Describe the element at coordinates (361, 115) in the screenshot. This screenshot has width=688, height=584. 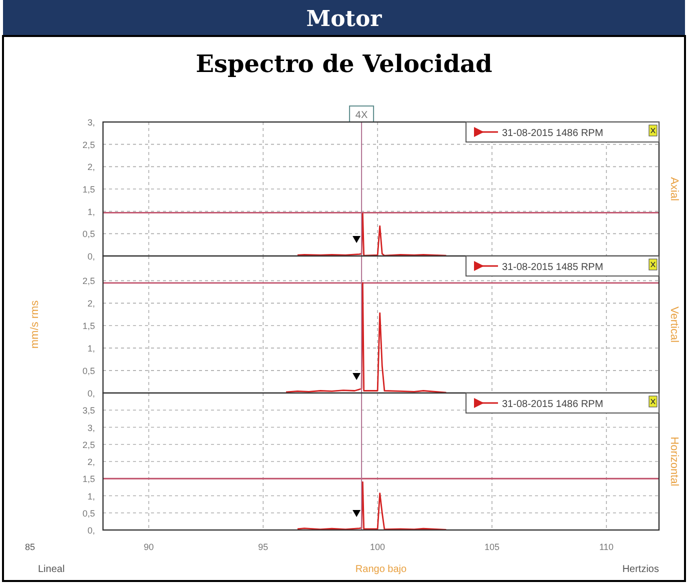
I see `ref-line-label: 4X` at that location.